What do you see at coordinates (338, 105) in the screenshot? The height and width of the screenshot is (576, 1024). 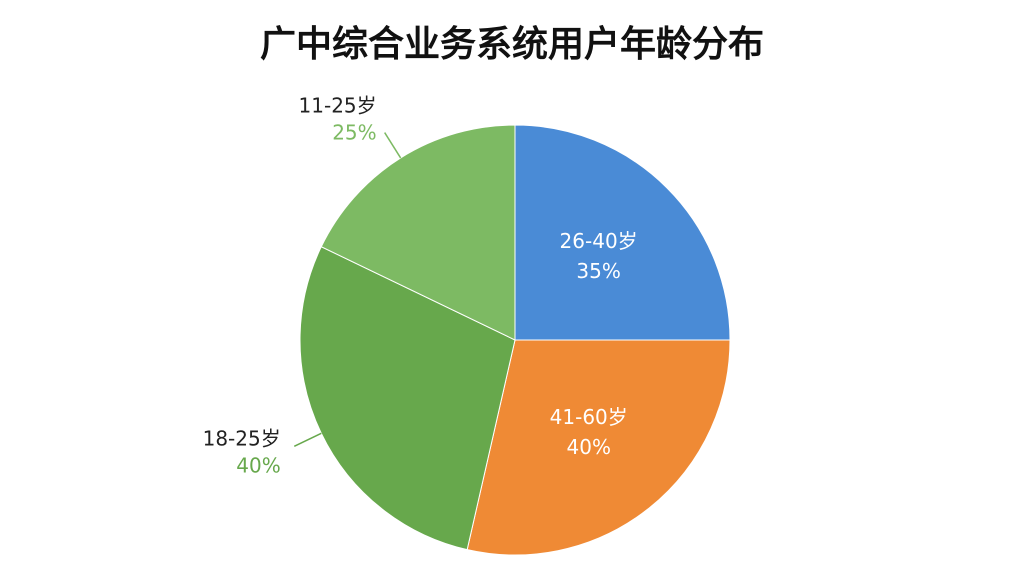 I see `slice-label: 11-25岁` at bounding box center [338, 105].